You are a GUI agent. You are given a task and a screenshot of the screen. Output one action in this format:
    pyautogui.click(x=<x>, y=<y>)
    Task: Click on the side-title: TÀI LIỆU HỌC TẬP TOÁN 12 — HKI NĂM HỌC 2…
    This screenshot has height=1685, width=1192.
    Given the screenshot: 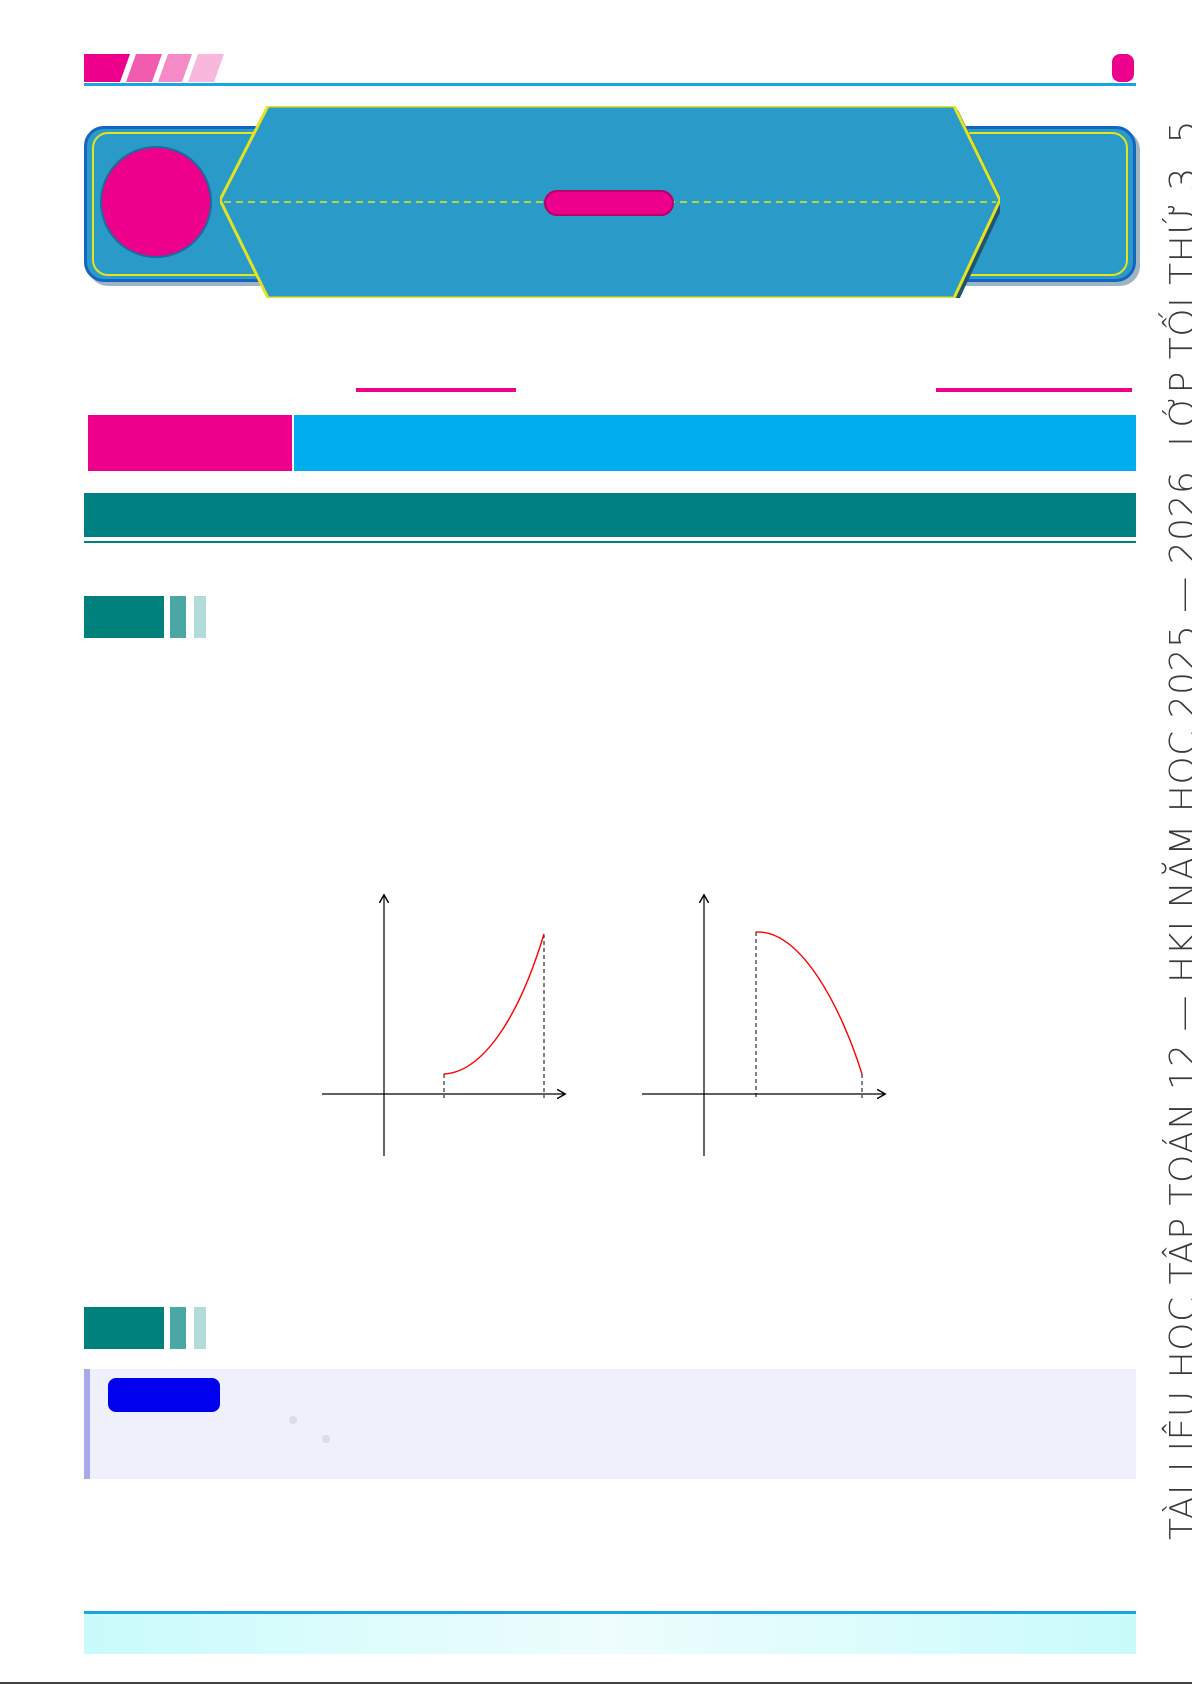 What is the action you would take?
    pyautogui.click(x=1177, y=830)
    